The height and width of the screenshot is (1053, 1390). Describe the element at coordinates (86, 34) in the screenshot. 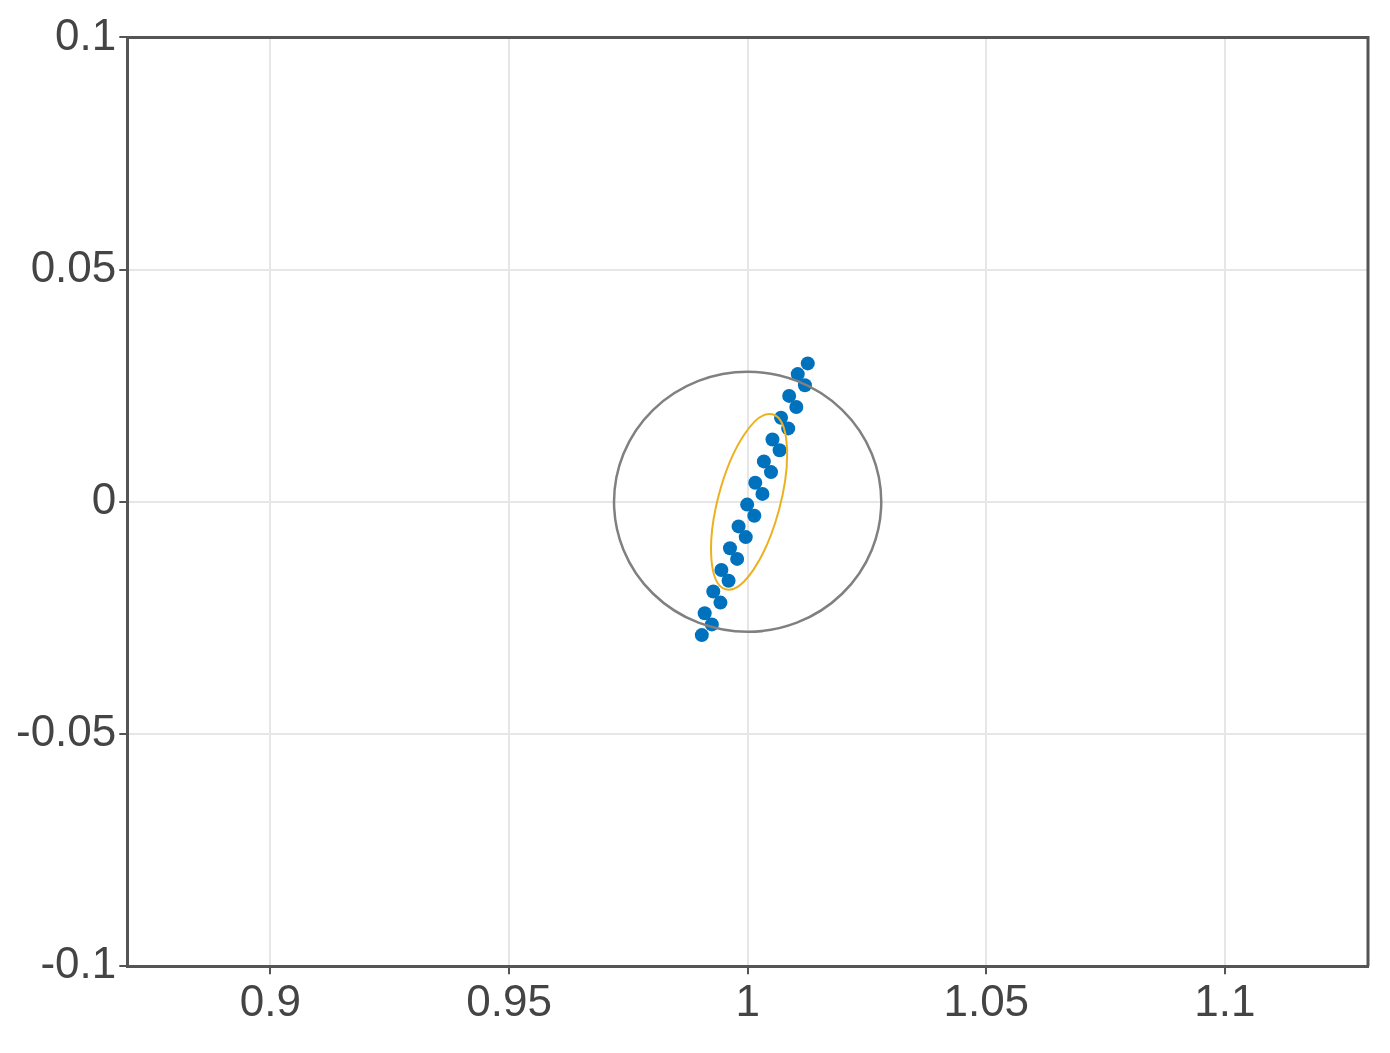

I see `y-tick-label: 0.1` at that location.